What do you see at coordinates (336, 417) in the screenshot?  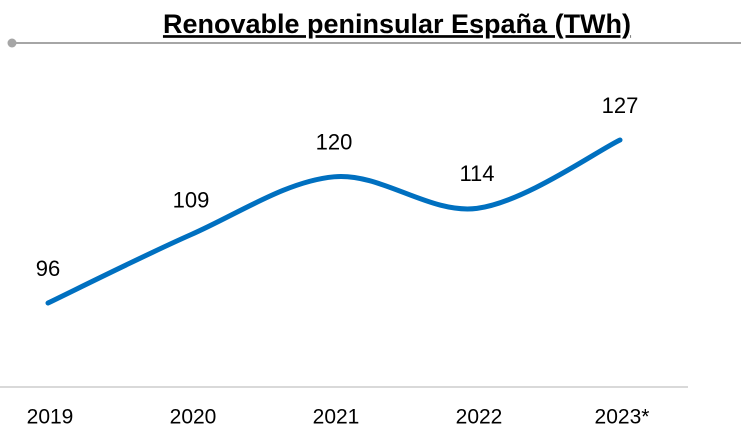 I see `x-tick-label: 2021` at bounding box center [336, 417].